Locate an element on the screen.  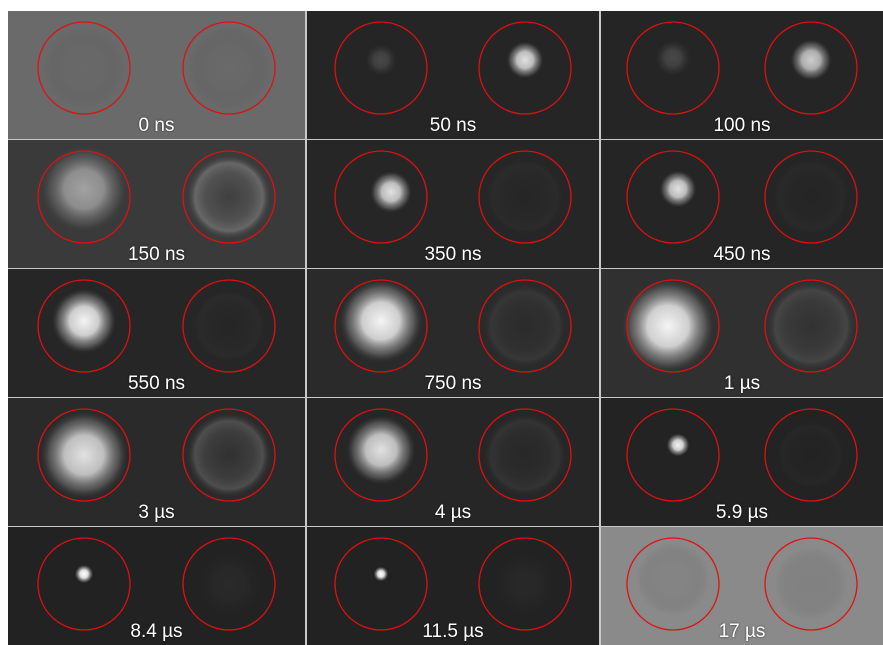
frame-panel: 4 µs is located at coordinates (453, 462).